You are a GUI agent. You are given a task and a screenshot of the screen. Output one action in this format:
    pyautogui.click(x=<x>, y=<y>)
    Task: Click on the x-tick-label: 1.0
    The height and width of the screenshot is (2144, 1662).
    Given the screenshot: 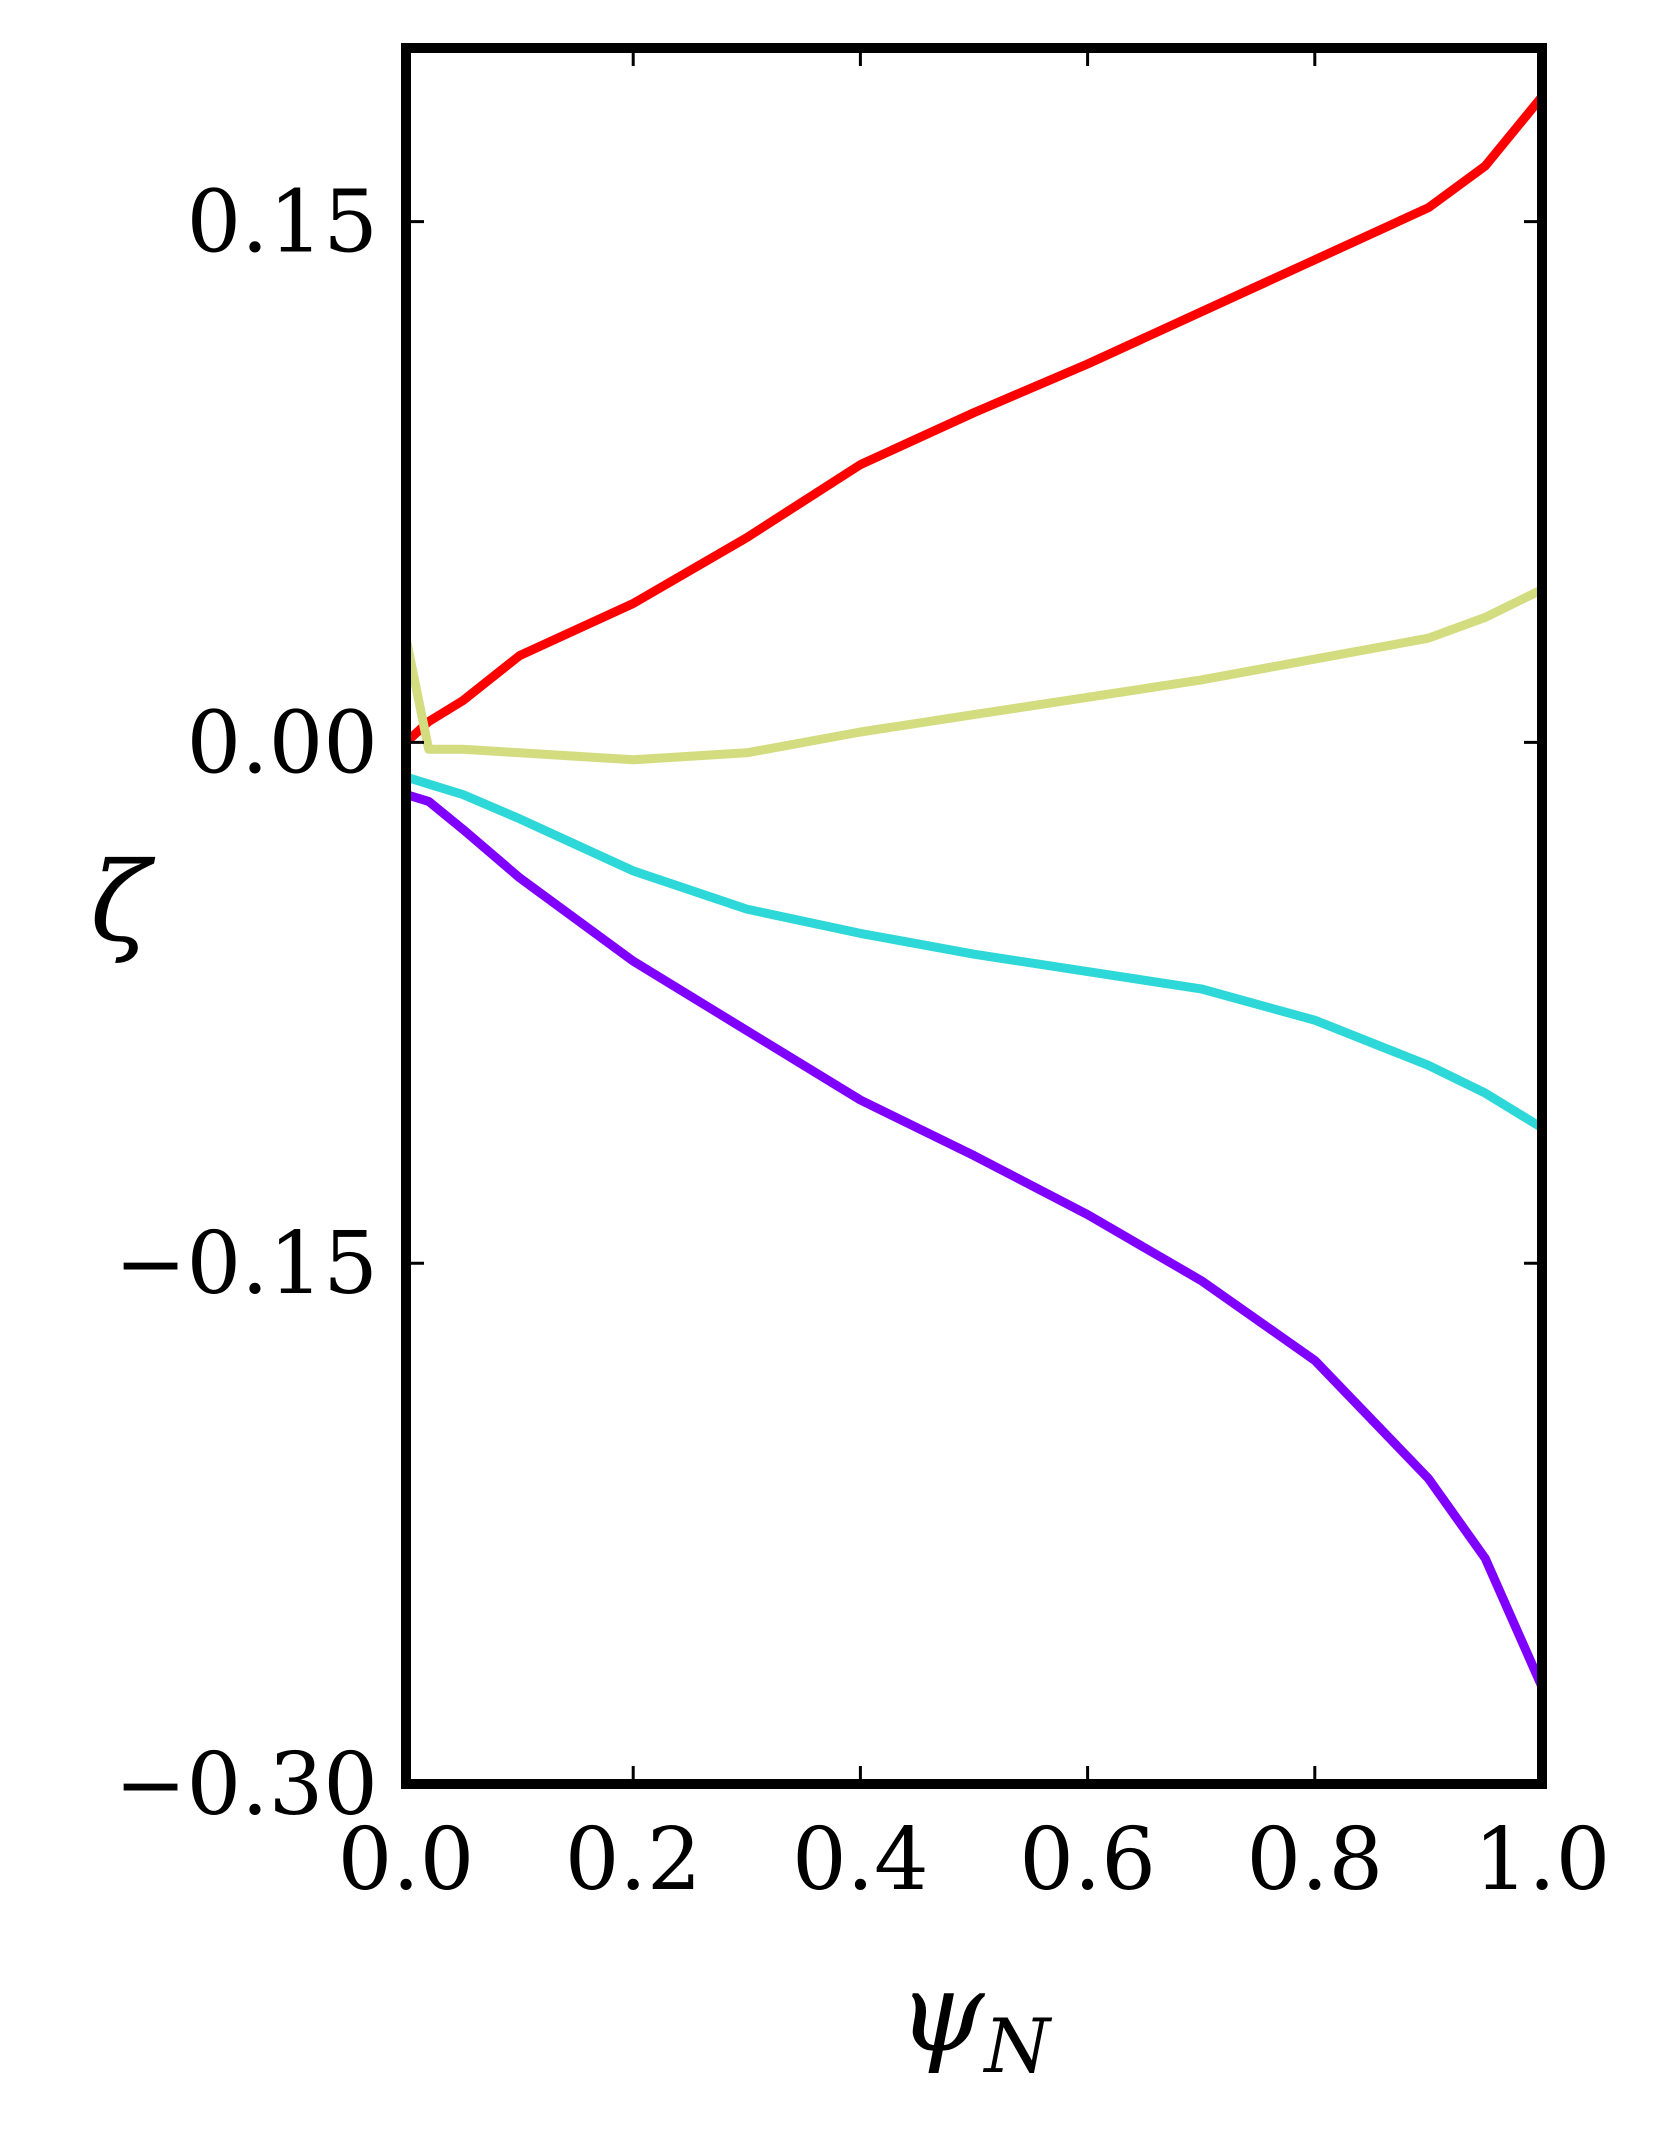 What is the action you would take?
    pyautogui.click(x=1542, y=1860)
    